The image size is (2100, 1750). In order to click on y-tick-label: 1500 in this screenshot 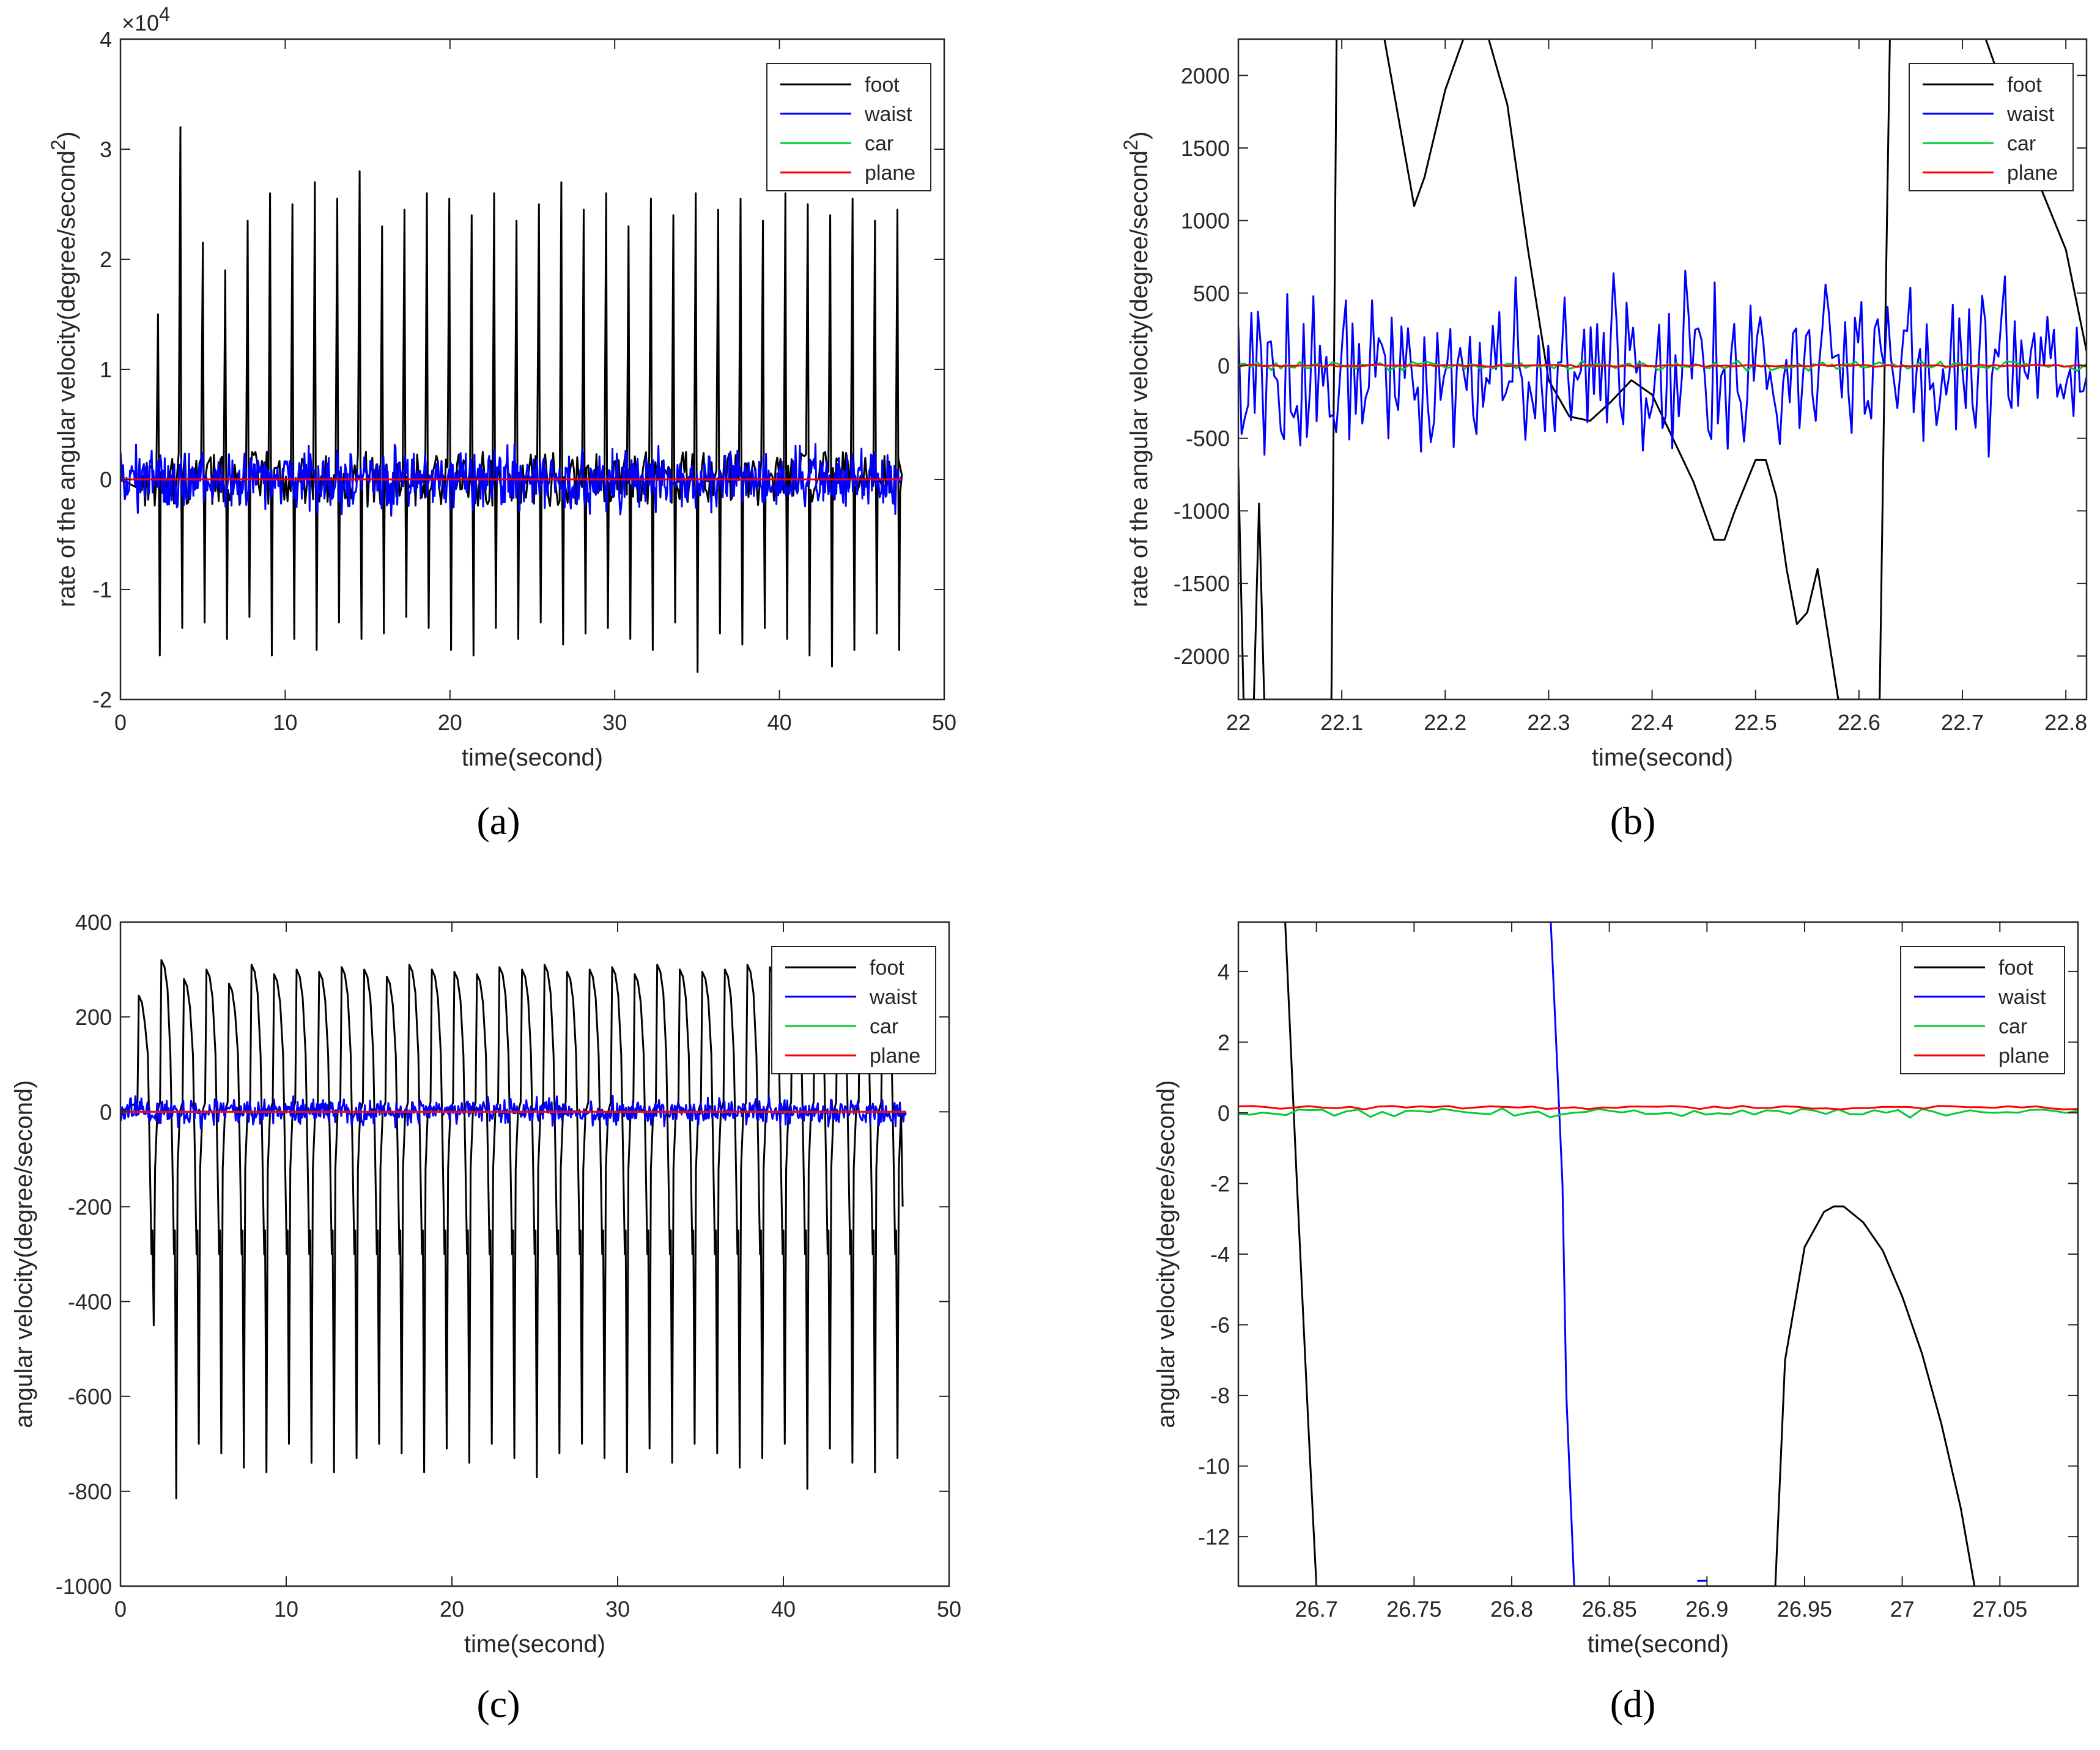, I will do `click(1205, 148)`.